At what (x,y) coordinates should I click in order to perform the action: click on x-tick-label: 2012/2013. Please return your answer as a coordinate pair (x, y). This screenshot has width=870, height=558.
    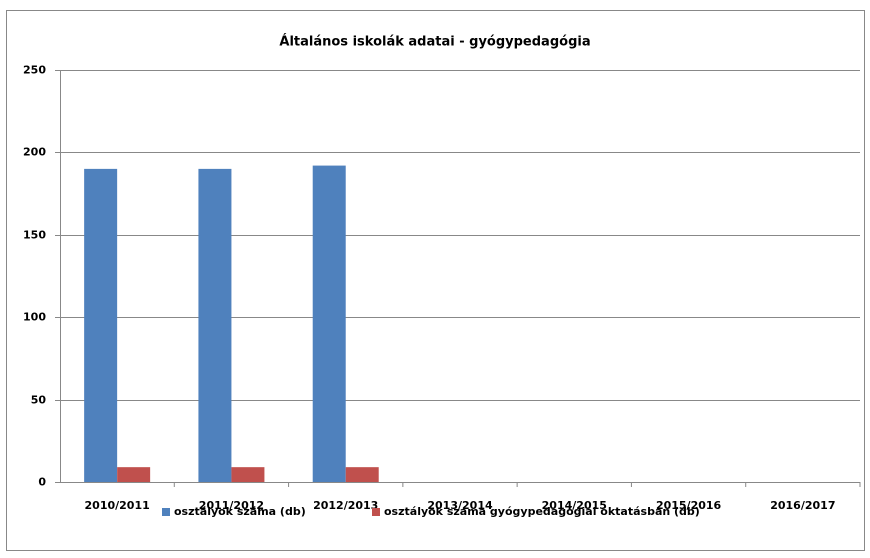
    Looking at the image, I should click on (345, 505).